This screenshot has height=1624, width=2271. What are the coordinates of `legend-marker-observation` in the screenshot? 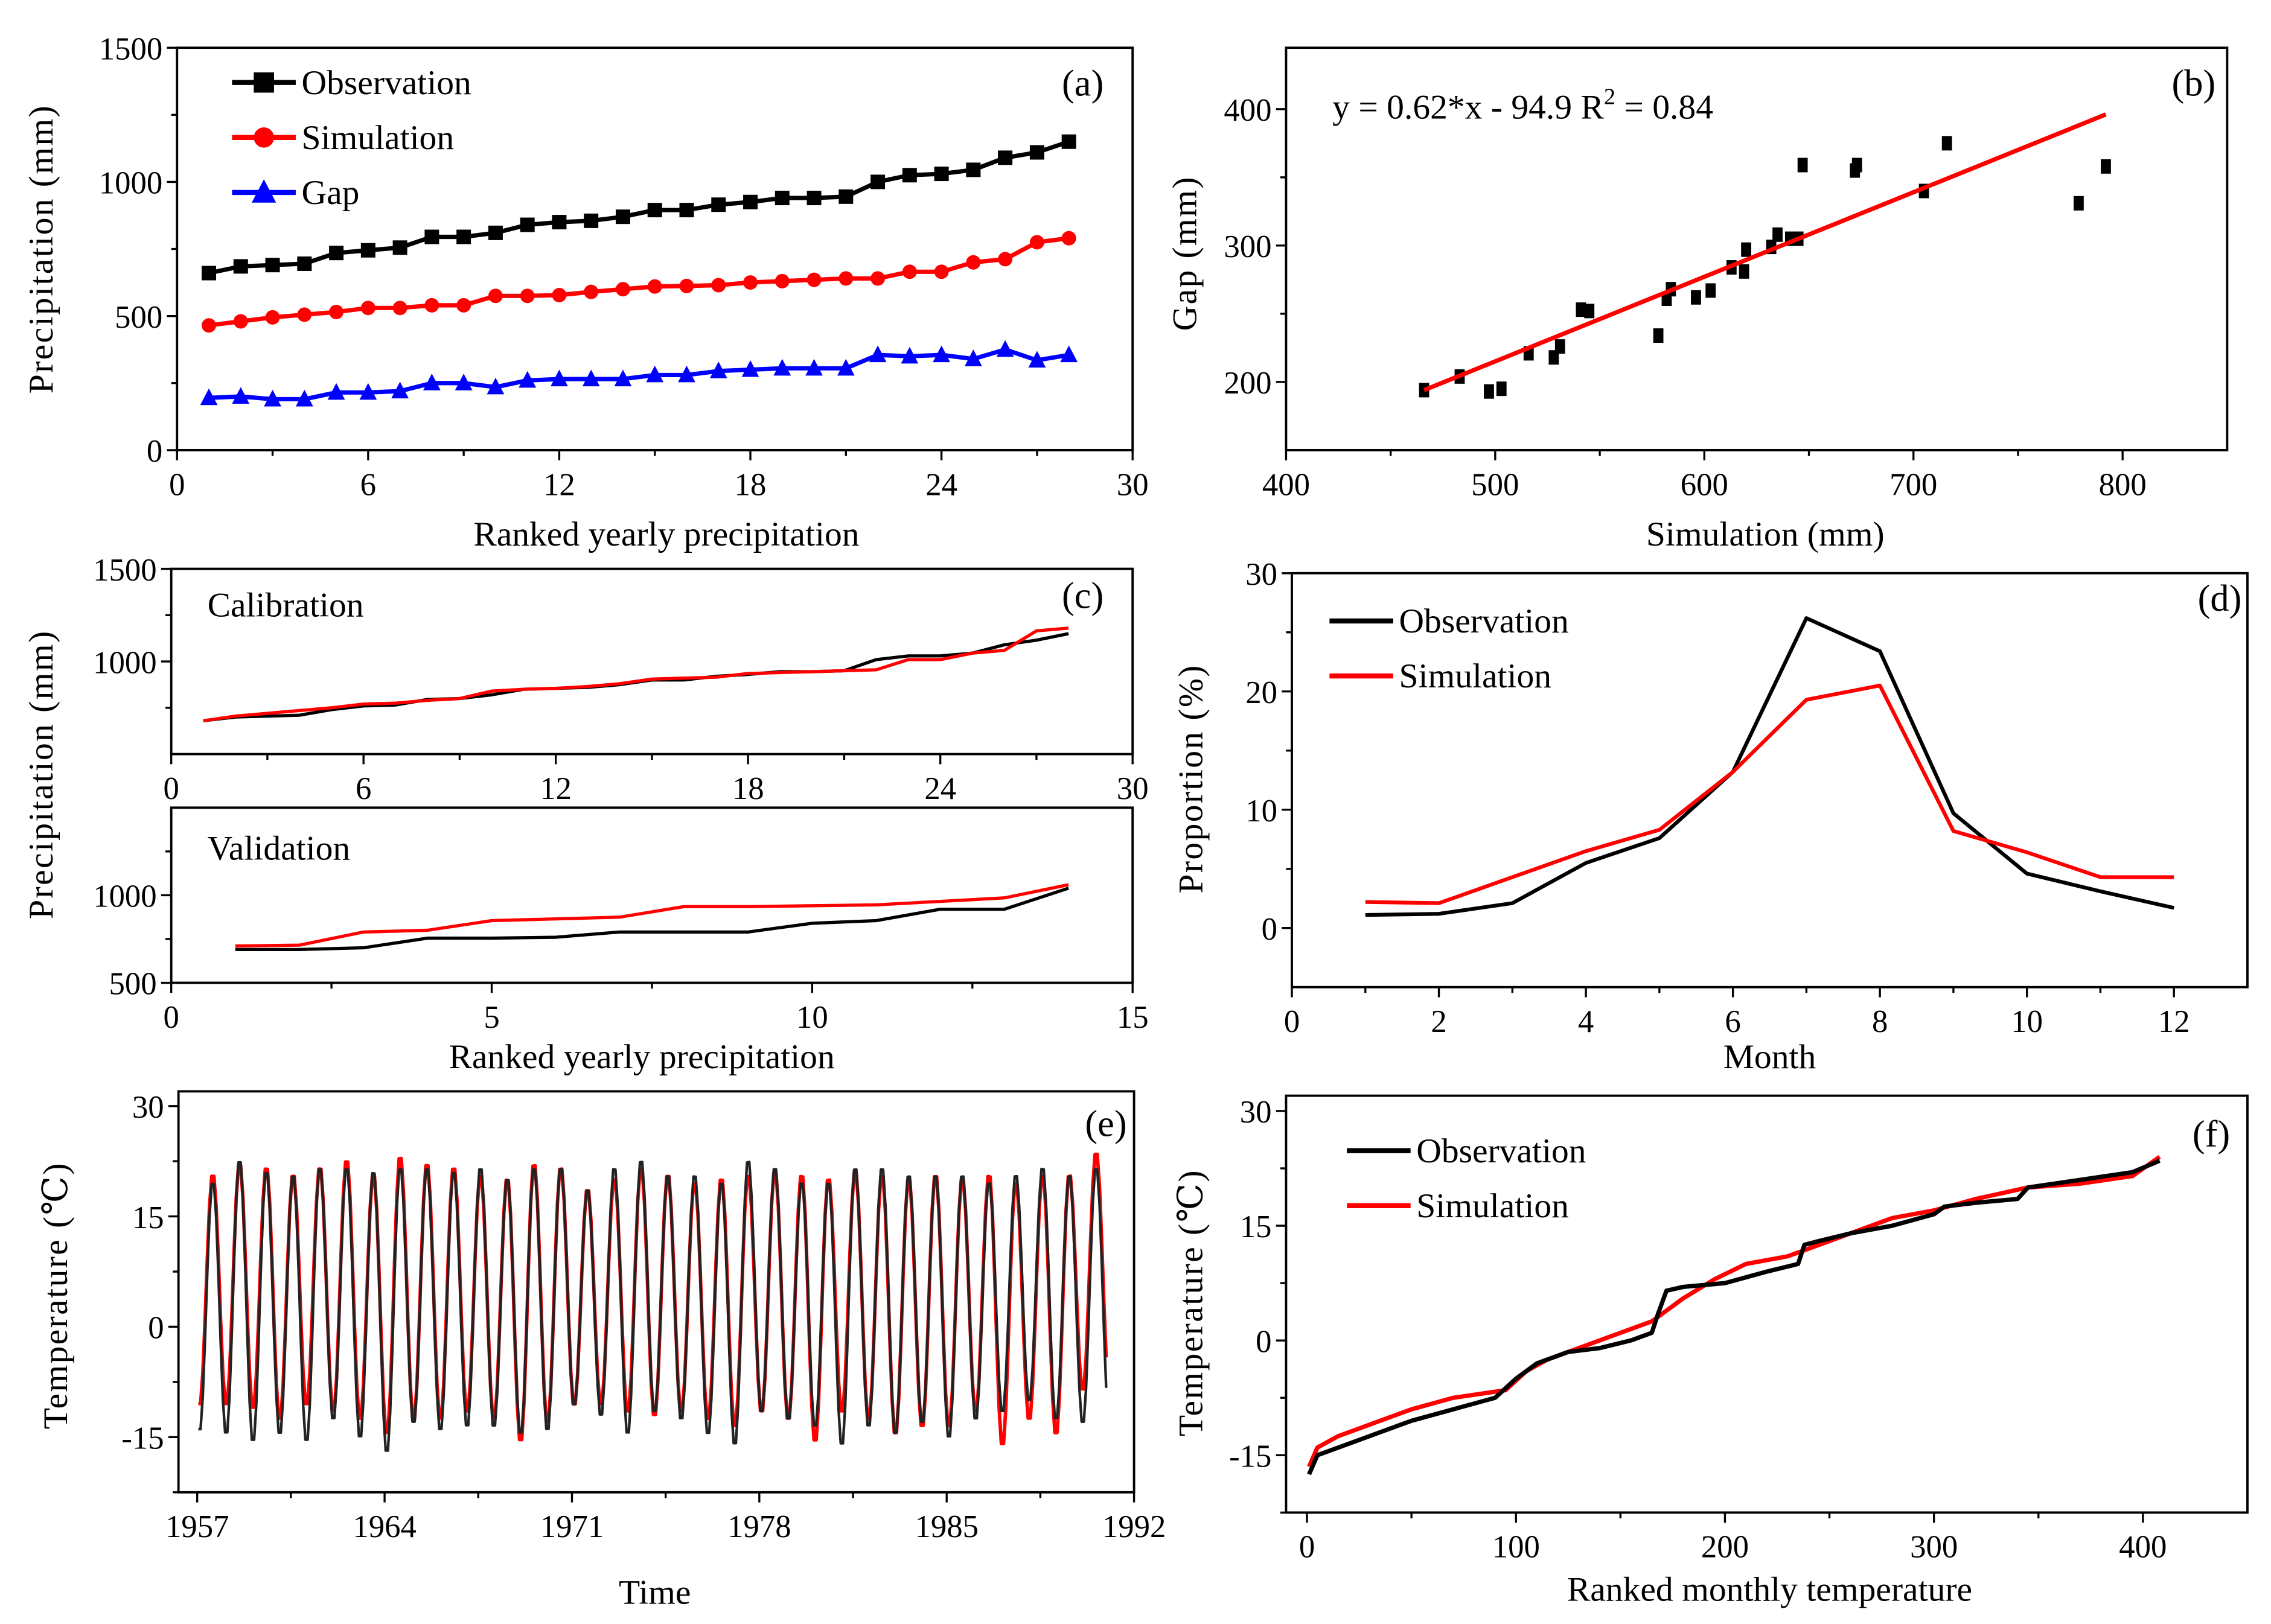 It's located at (264, 82).